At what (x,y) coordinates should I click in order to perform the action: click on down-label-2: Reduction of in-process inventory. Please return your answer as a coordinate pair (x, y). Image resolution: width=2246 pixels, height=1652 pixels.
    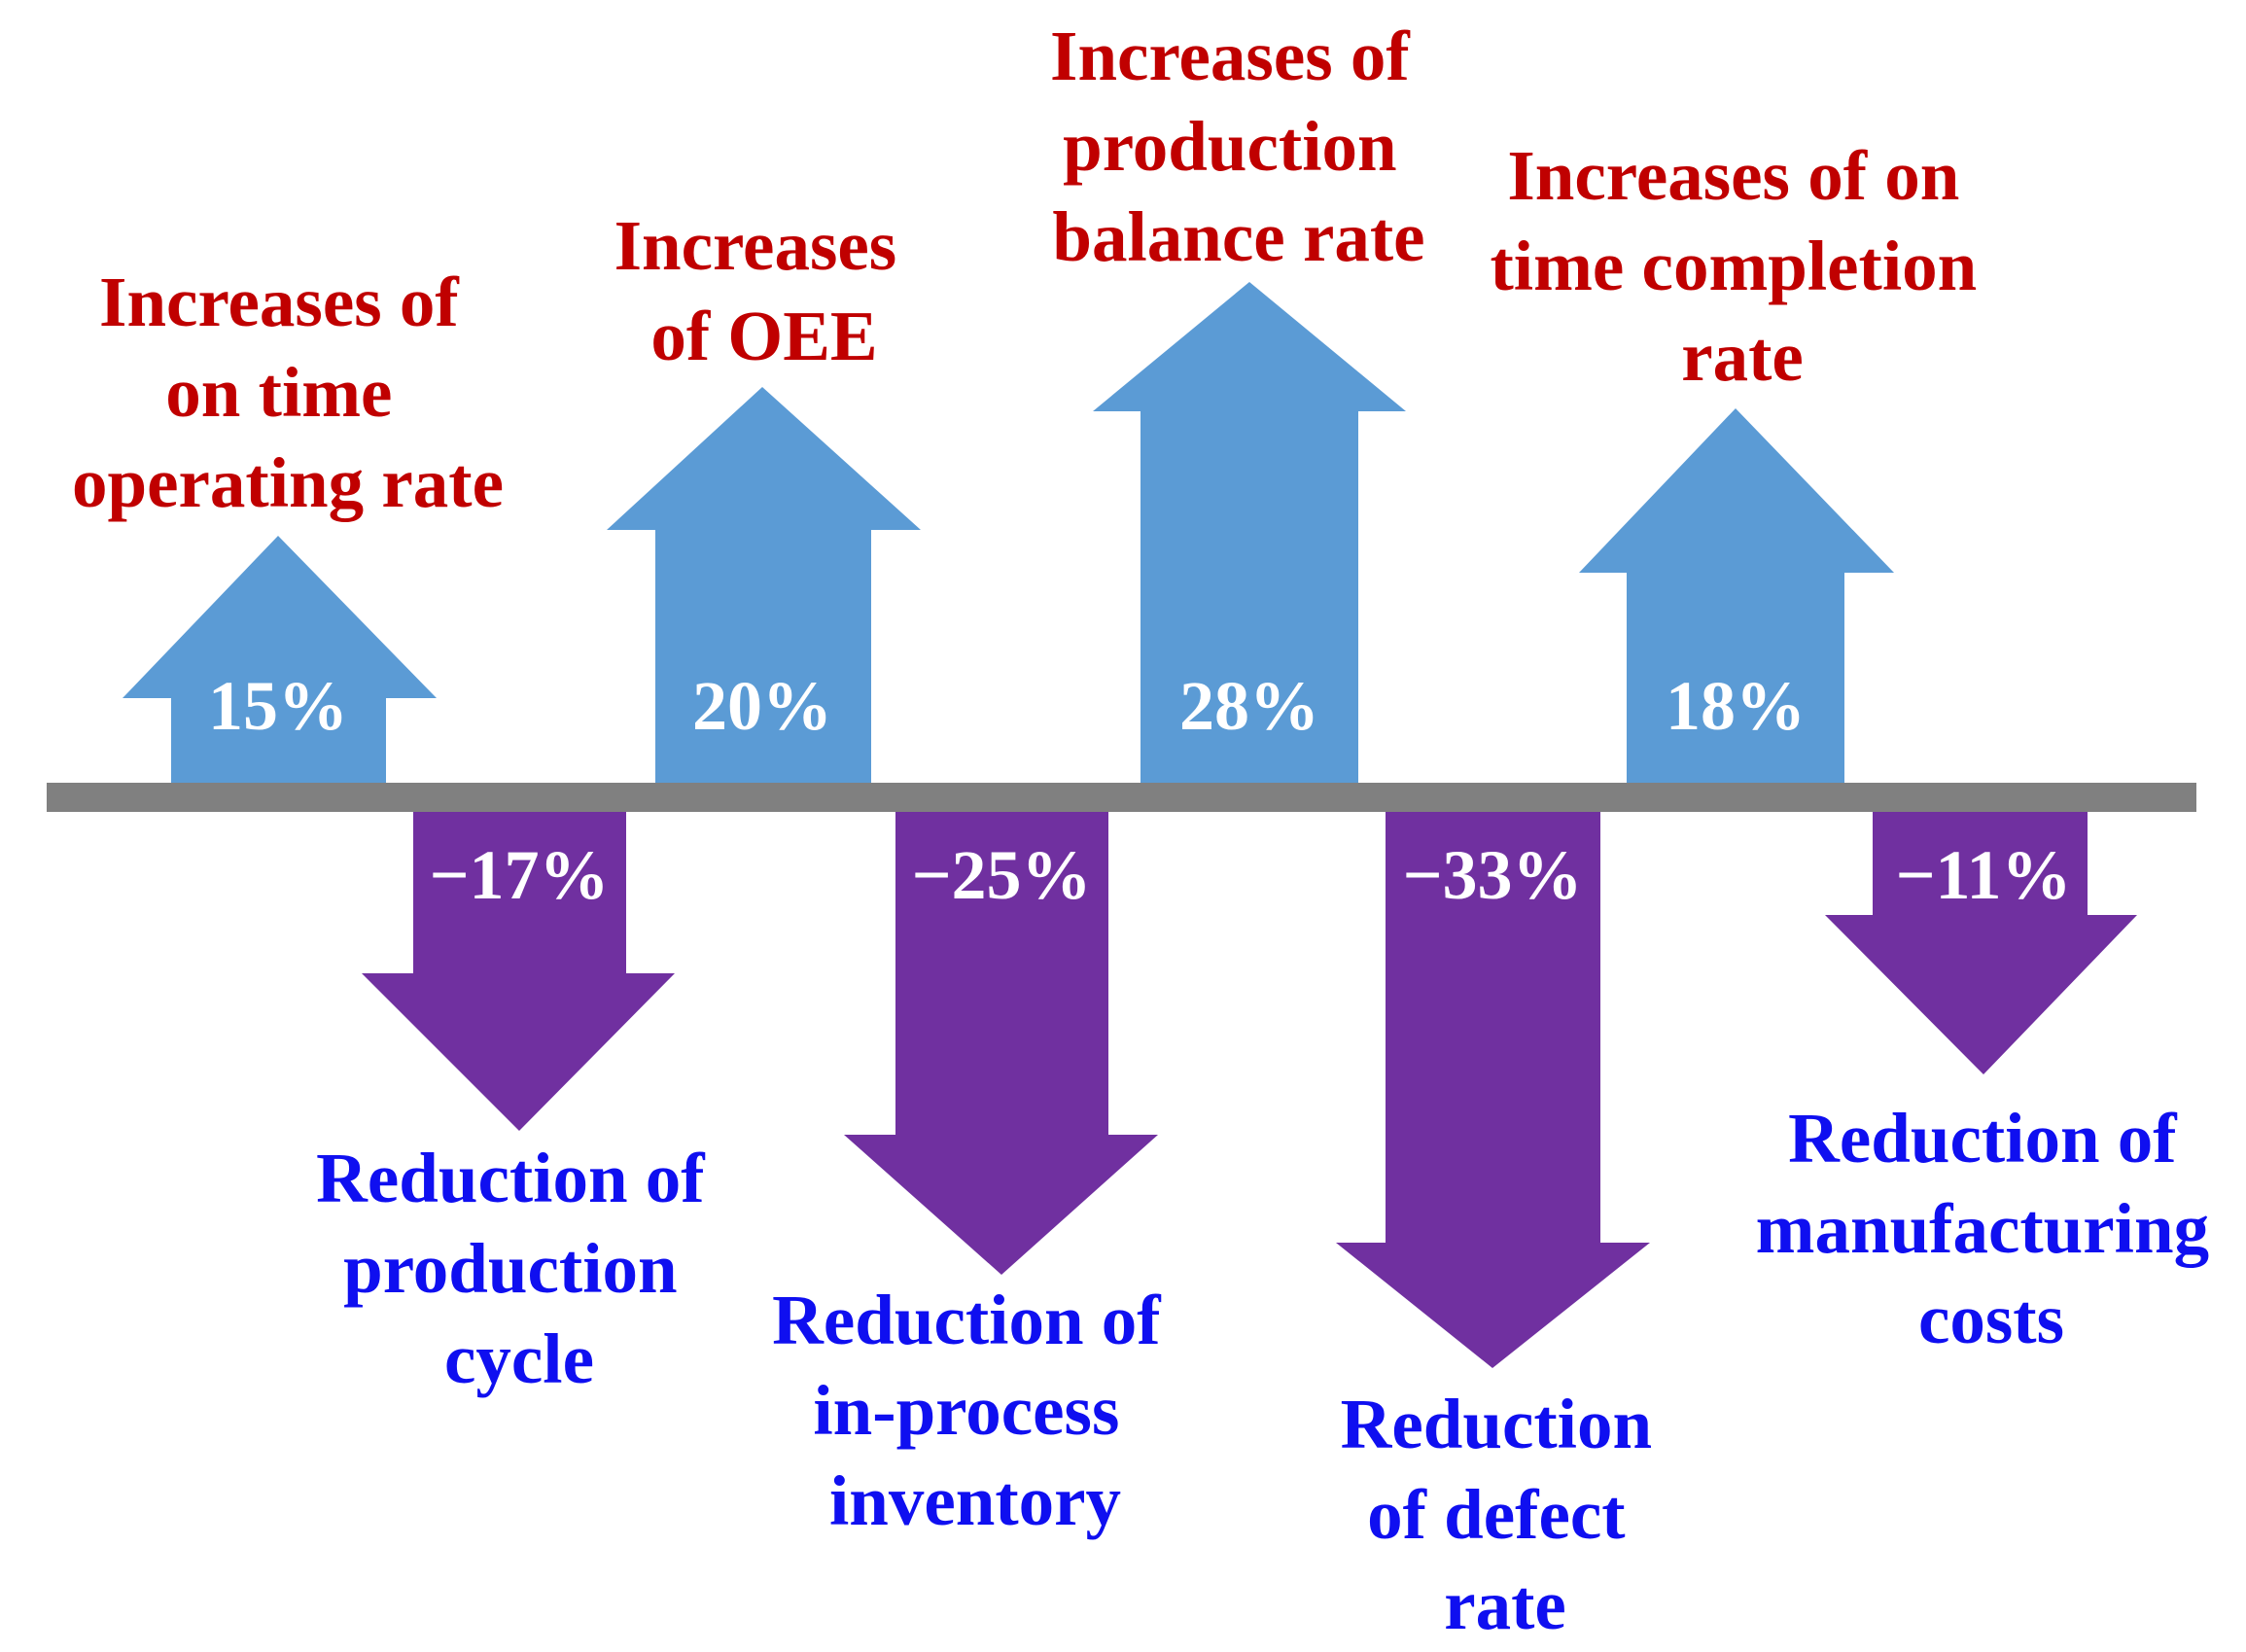
    Looking at the image, I should click on (975, 1410).